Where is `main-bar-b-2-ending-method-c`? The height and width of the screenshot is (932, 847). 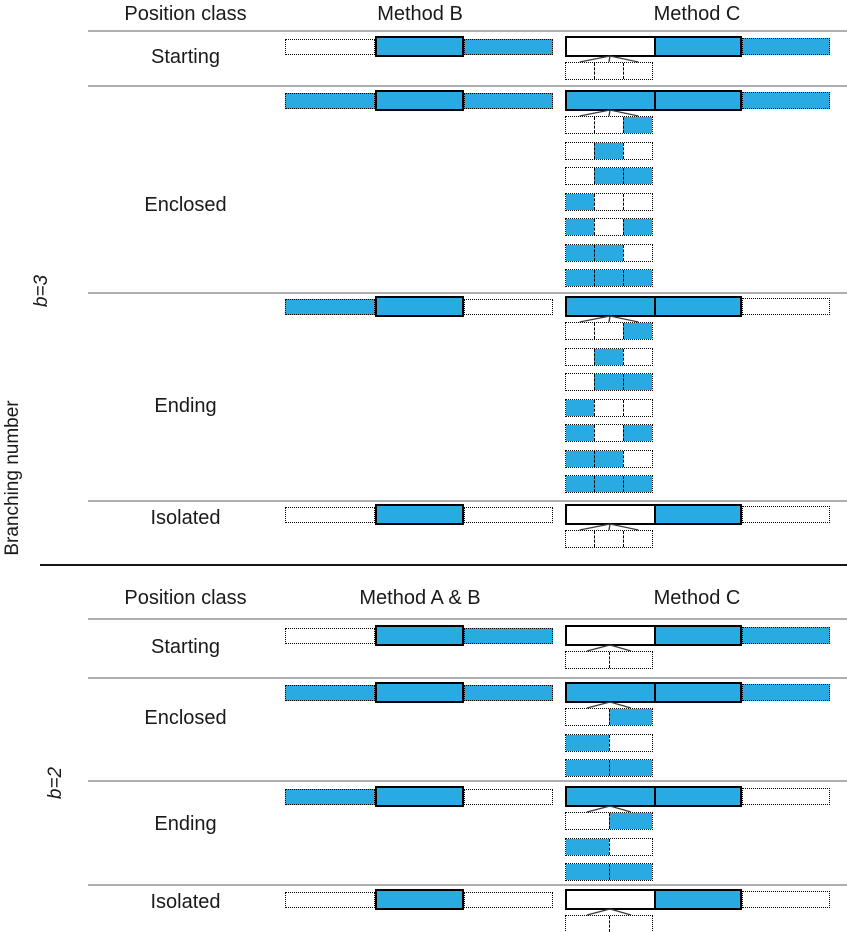
main-bar-b-2-ending-method-c is located at coordinates (697, 796).